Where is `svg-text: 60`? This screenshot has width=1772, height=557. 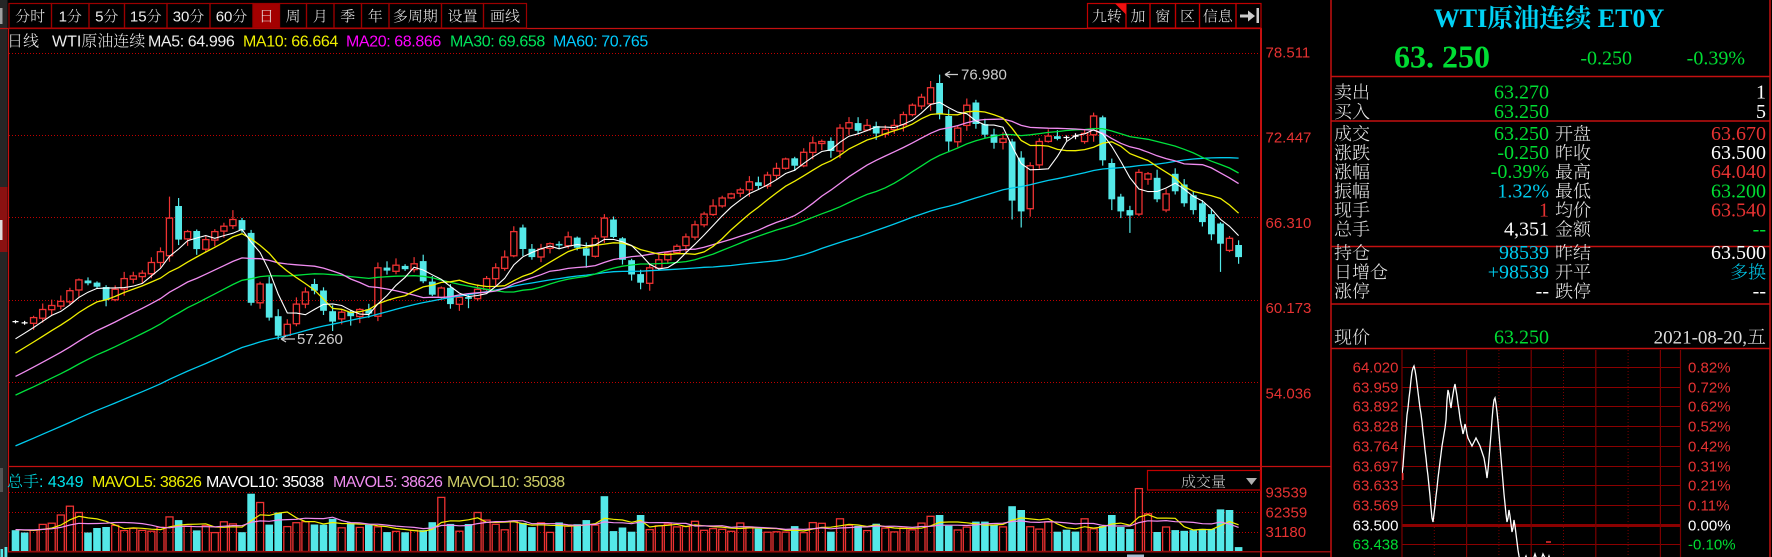
svg-text: 60 is located at coordinates (224, 17).